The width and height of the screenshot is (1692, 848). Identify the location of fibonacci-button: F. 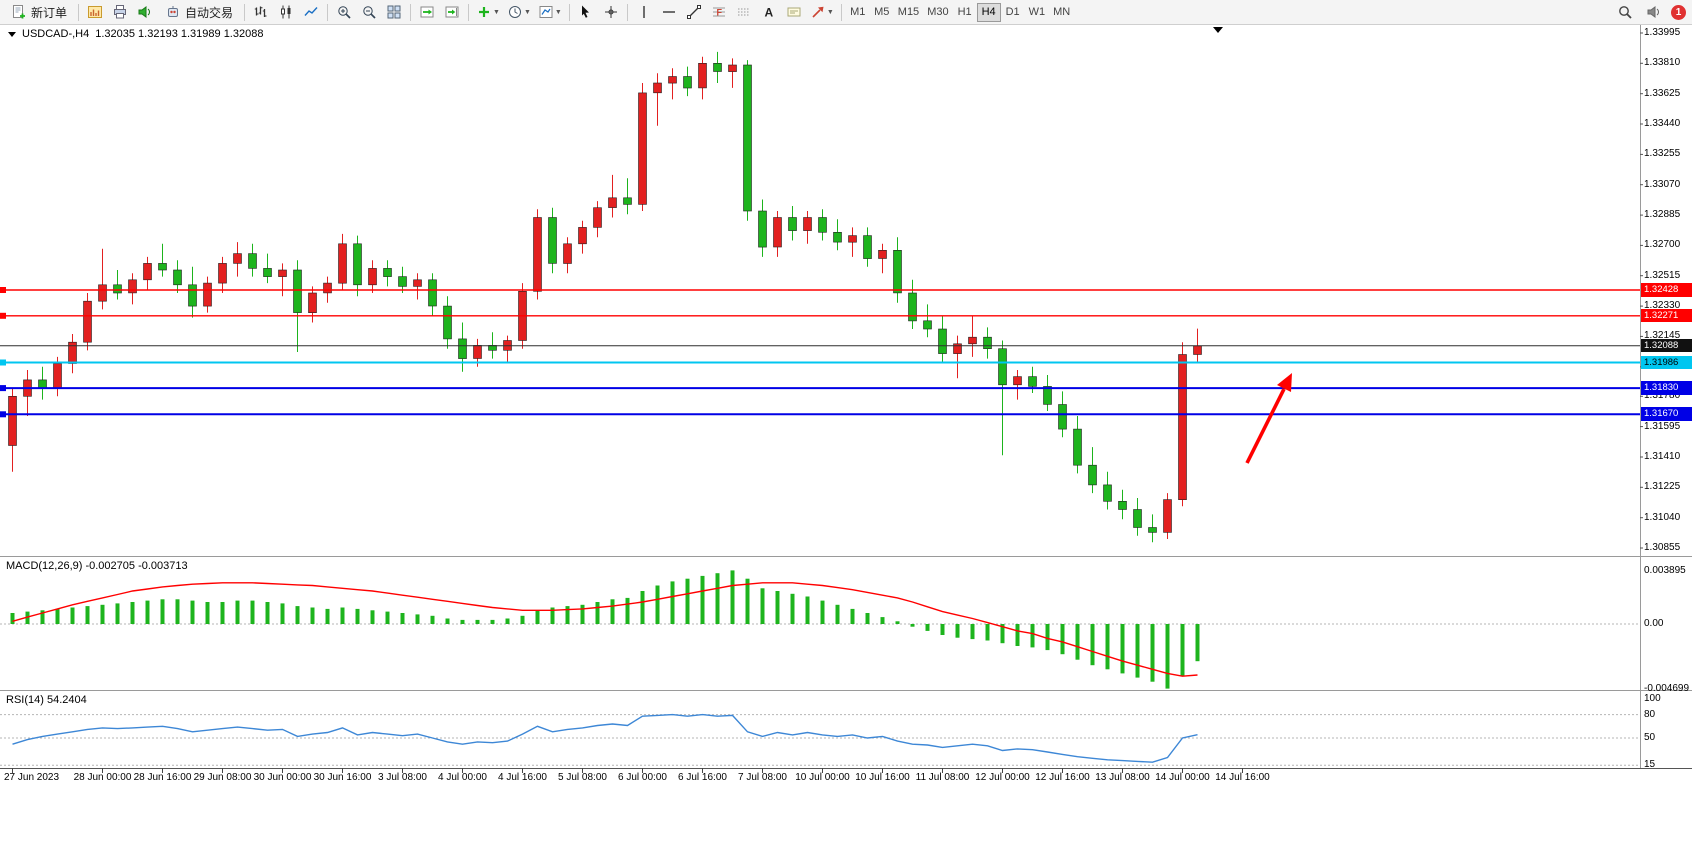
(719, 12).